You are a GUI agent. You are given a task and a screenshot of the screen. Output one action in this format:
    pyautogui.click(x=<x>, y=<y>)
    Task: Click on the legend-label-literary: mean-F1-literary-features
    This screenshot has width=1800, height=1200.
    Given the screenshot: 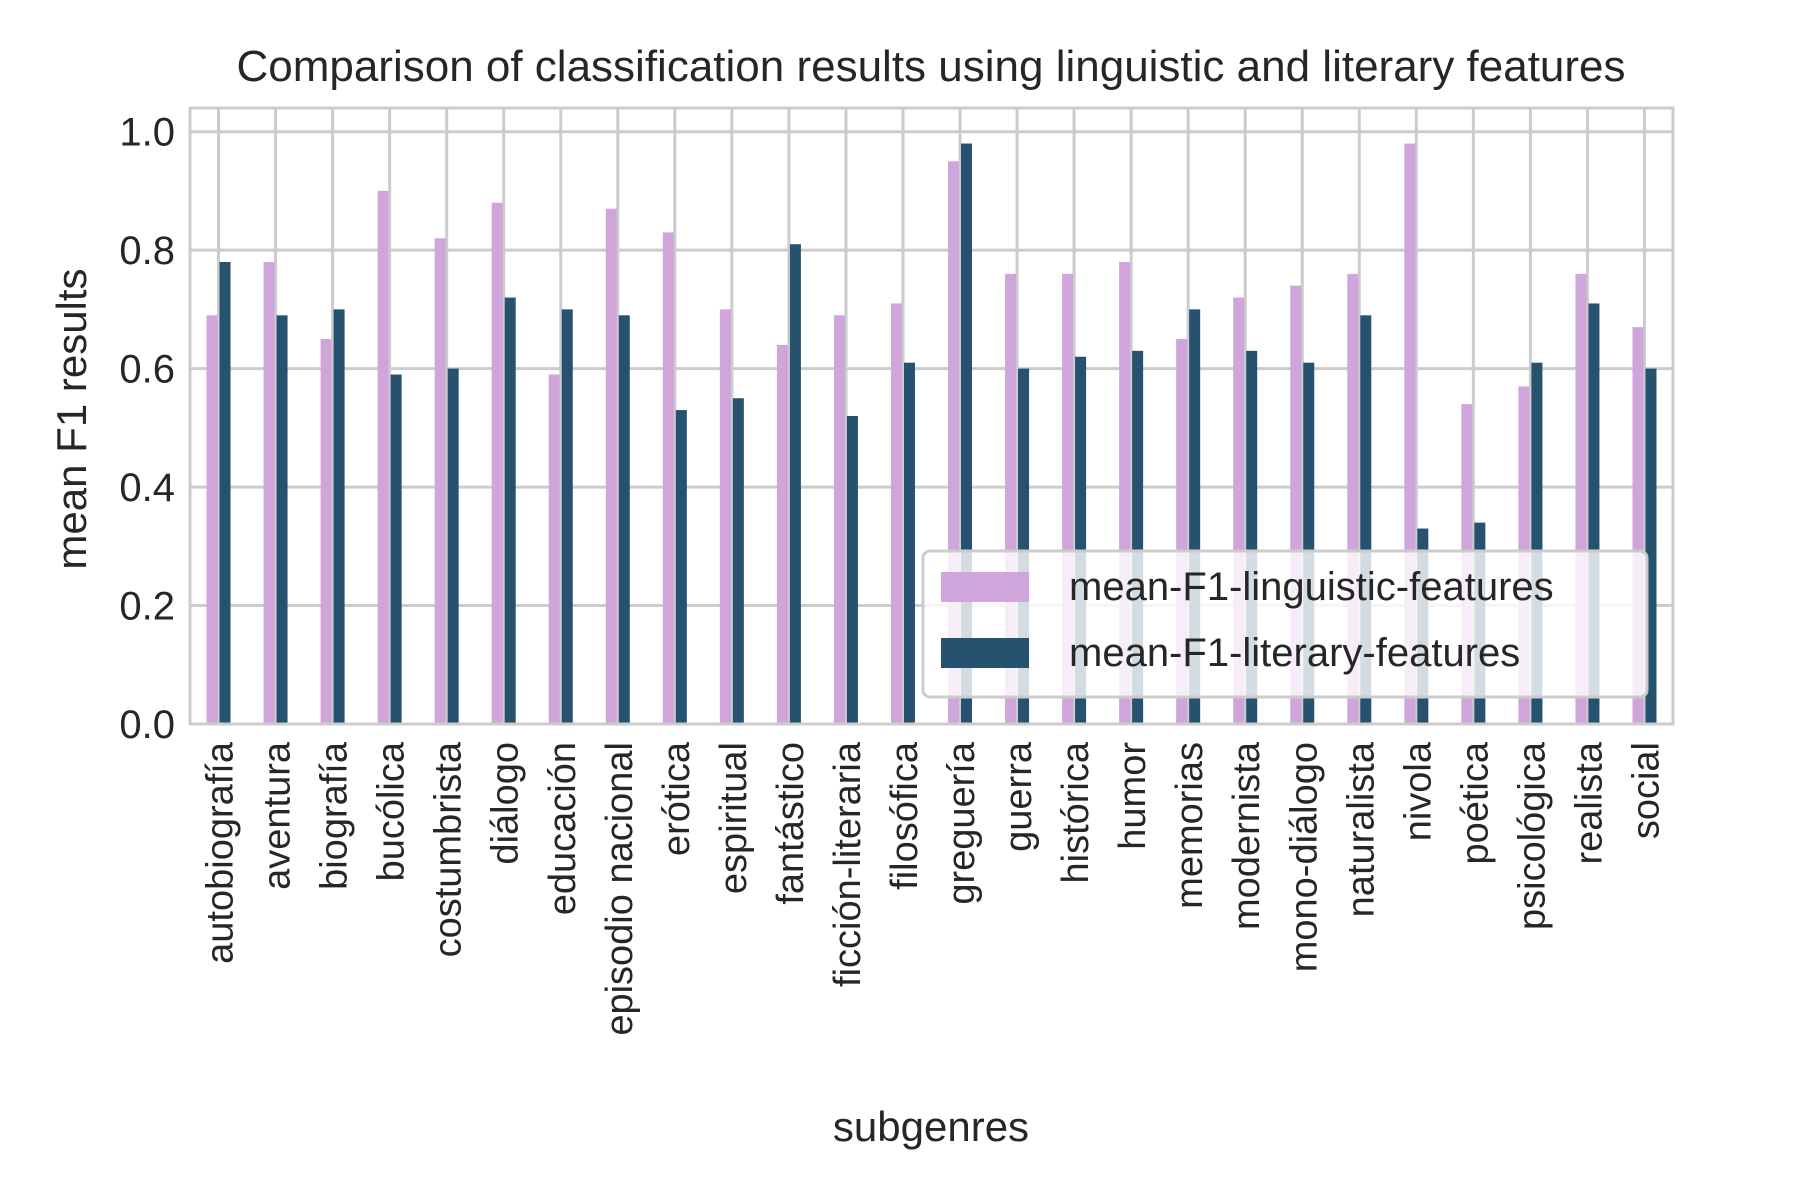 What is the action you would take?
    pyautogui.click(x=1294, y=653)
    